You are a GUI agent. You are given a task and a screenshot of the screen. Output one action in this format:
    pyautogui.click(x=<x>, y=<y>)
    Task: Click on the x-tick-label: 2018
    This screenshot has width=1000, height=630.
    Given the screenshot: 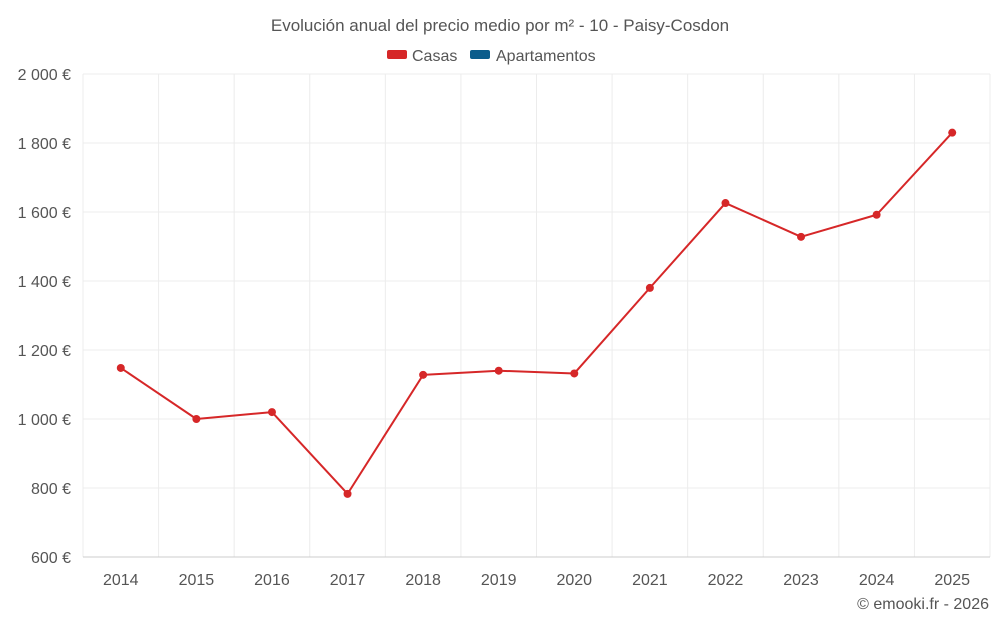 What is the action you would take?
    pyautogui.click(x=423, y=580)
    